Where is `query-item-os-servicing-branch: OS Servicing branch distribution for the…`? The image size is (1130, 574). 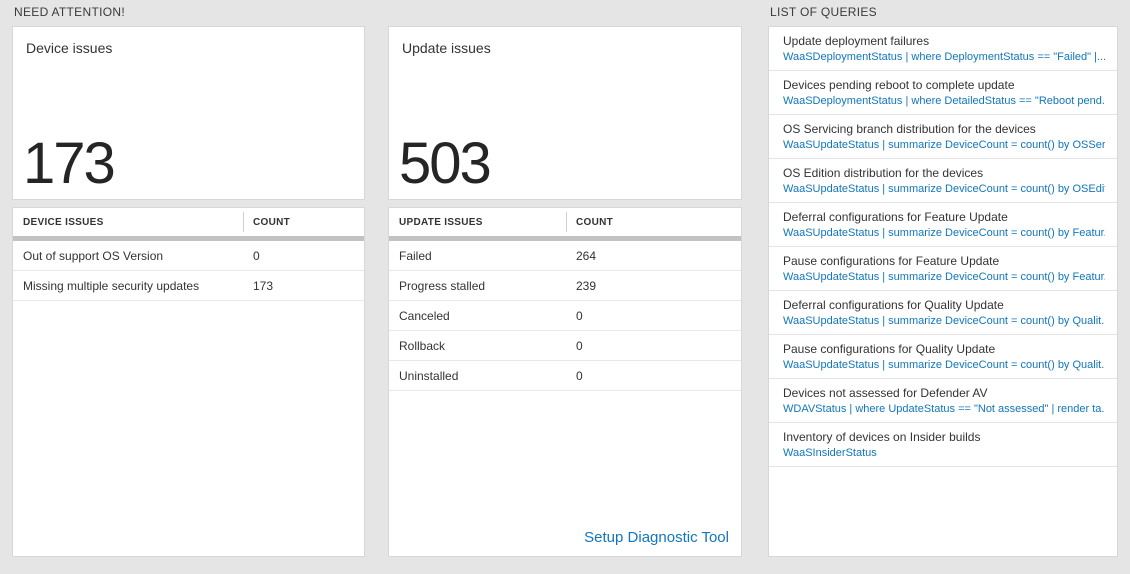
query-item-os-servicing-branch: OS Servicing branch distribution for the… is located at coordinates (943, 137).